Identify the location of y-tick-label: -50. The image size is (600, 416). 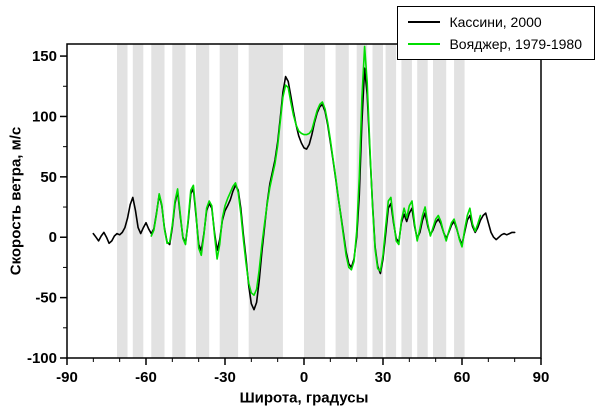
(46, 298).